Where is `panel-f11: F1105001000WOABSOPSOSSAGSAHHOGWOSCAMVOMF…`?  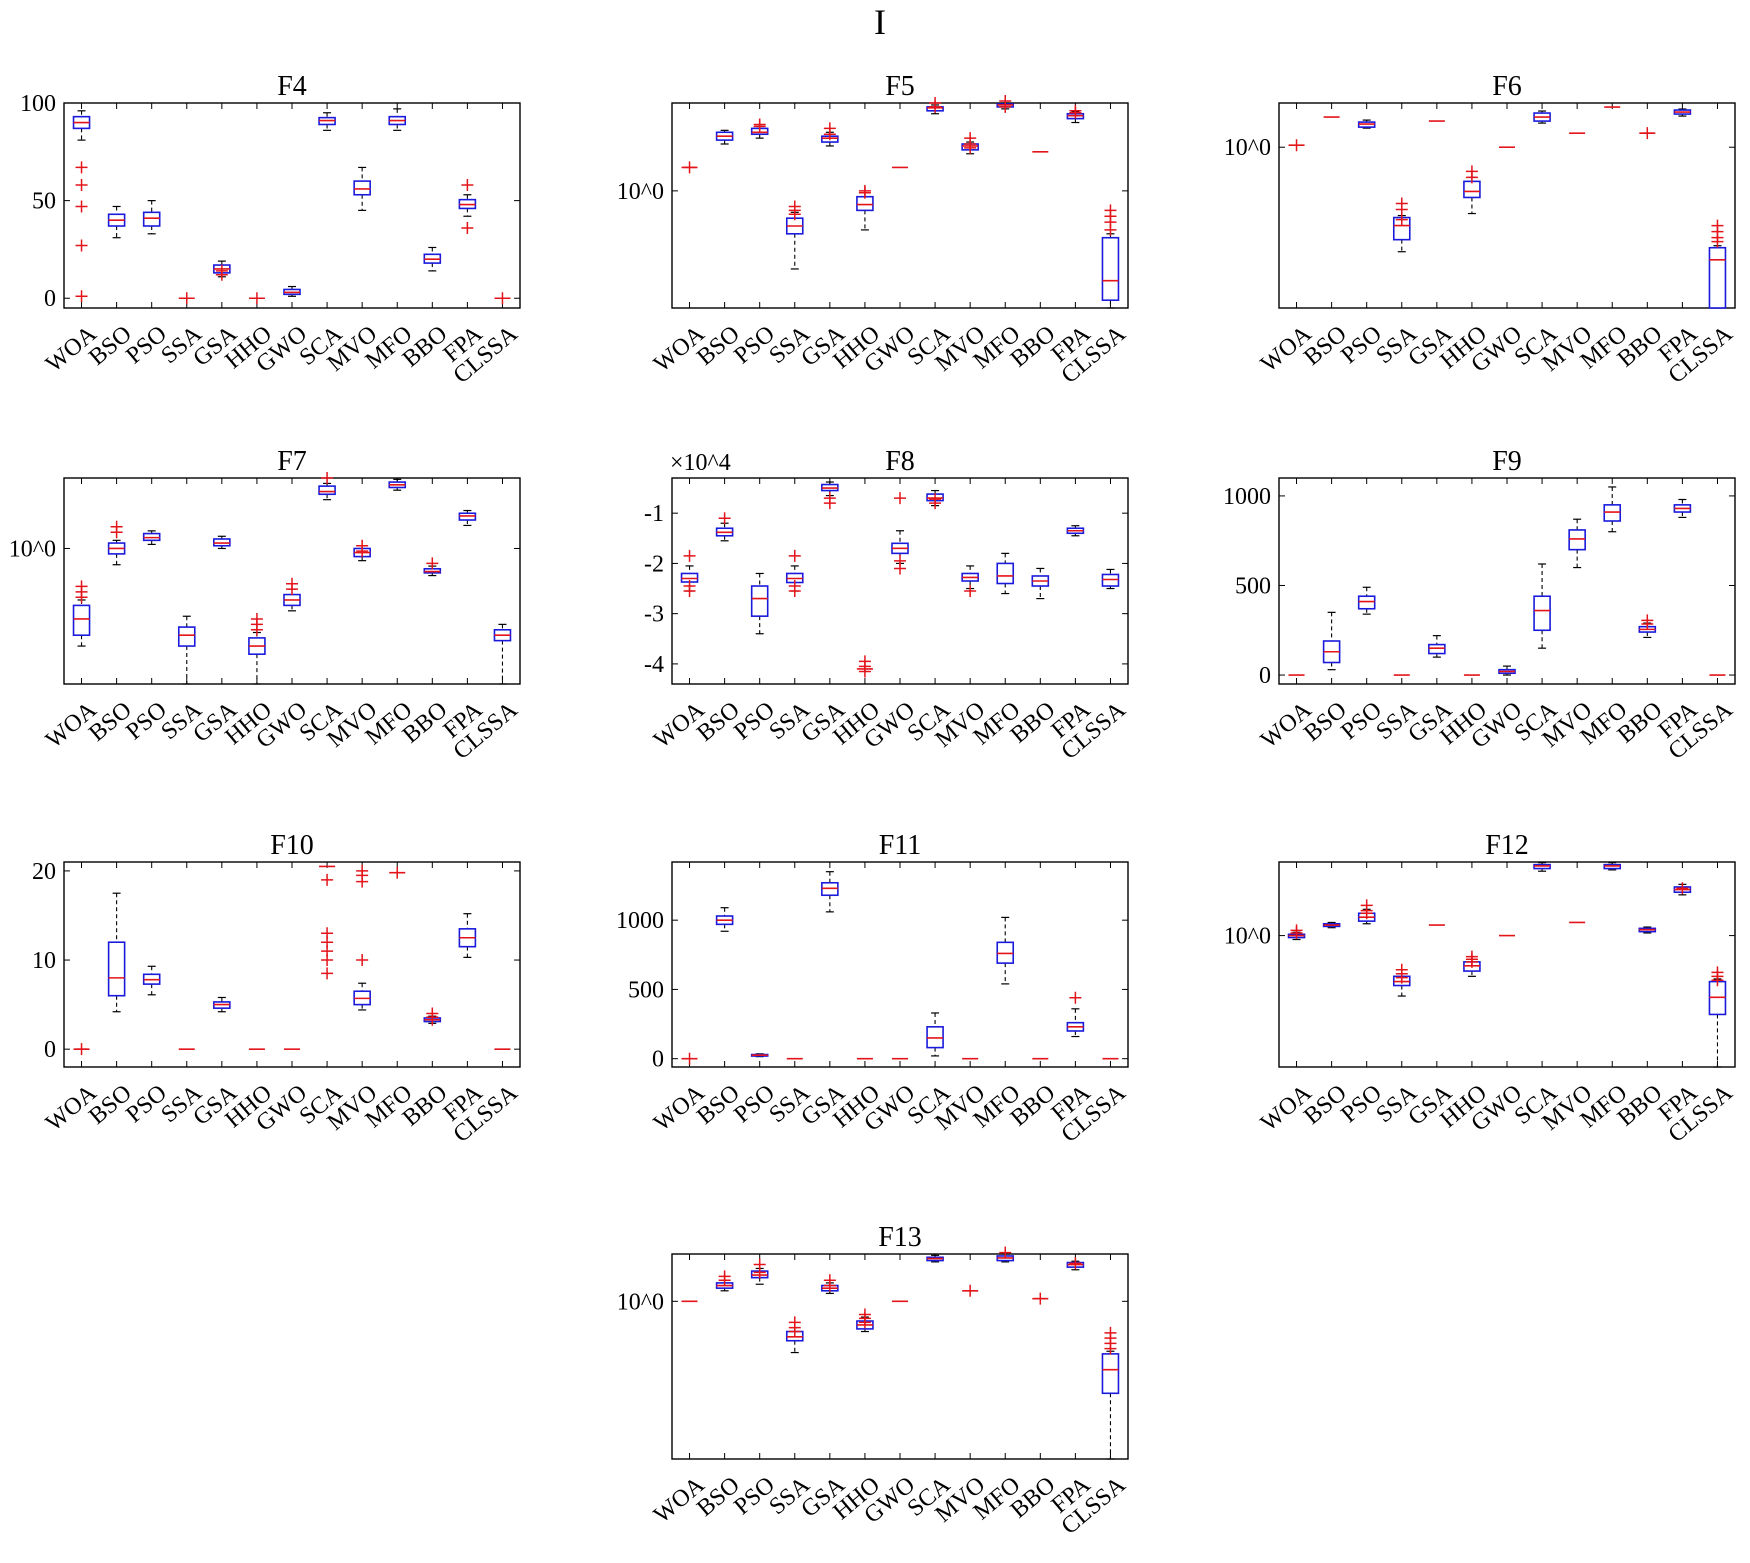 panel-f11: F1105001000WOABSOPSOSSAGSAHHOGWOSCAMVOMF… is located at coordinates (873, 989).